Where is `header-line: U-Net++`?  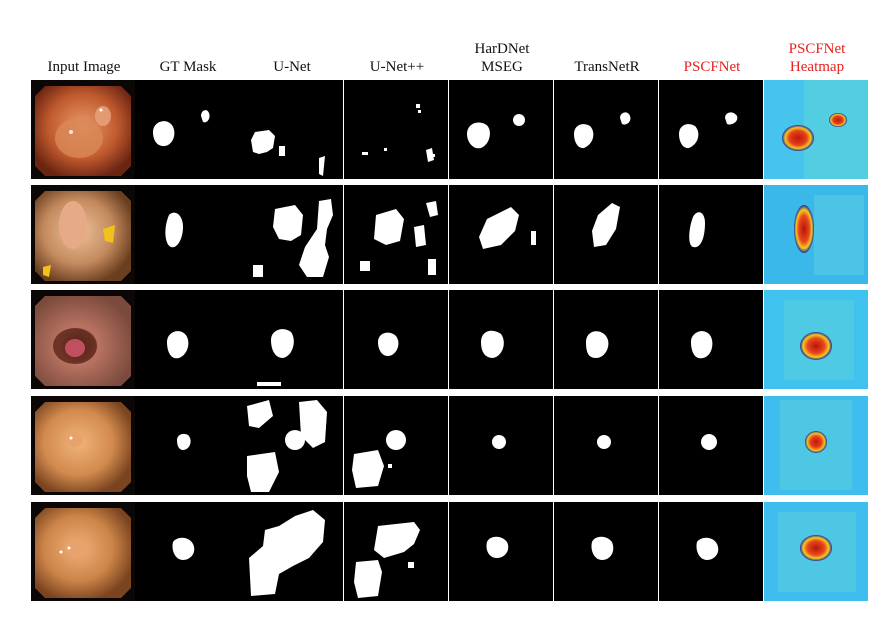
header-line: U-Net++ is located at coordinates (397, 67).